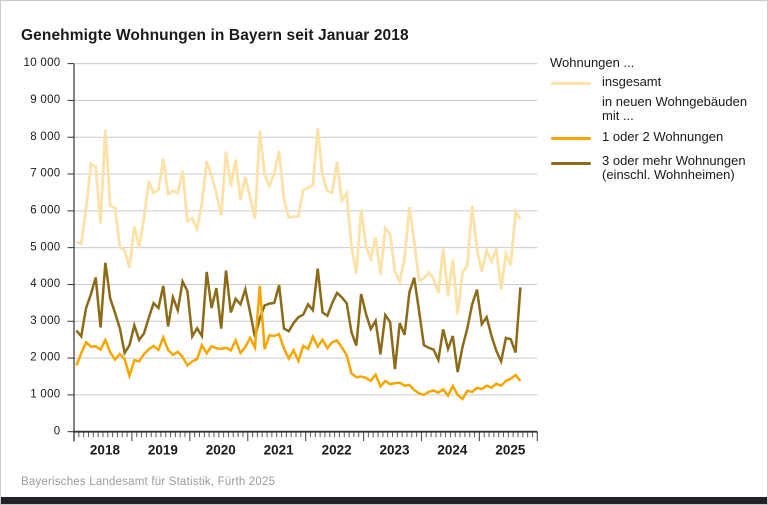  I want to click on legend-item-insgesamt: insgesamt, so click(605, 82).